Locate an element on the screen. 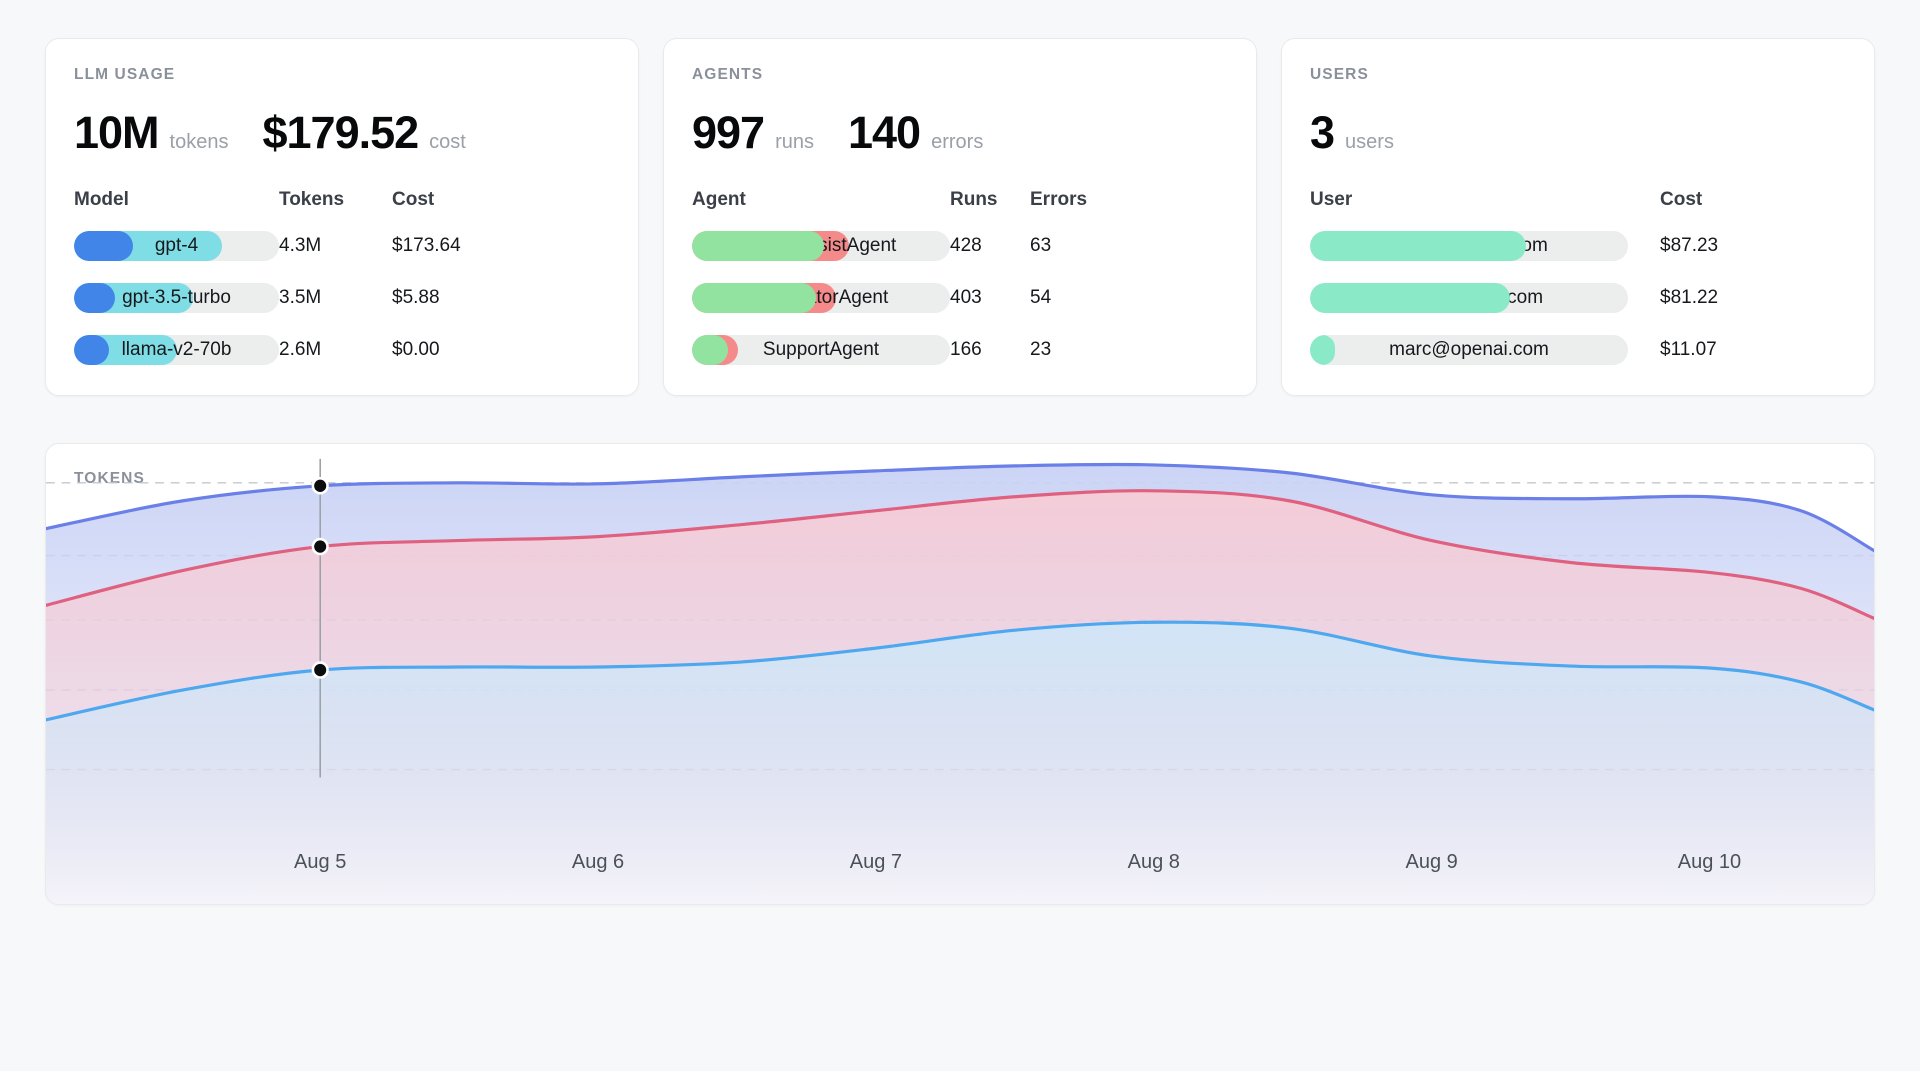 Image resolution: width=1920 pixels, height=1071 pixels. model-tokens-value: 2.6M is located at coordinates (300, 349).